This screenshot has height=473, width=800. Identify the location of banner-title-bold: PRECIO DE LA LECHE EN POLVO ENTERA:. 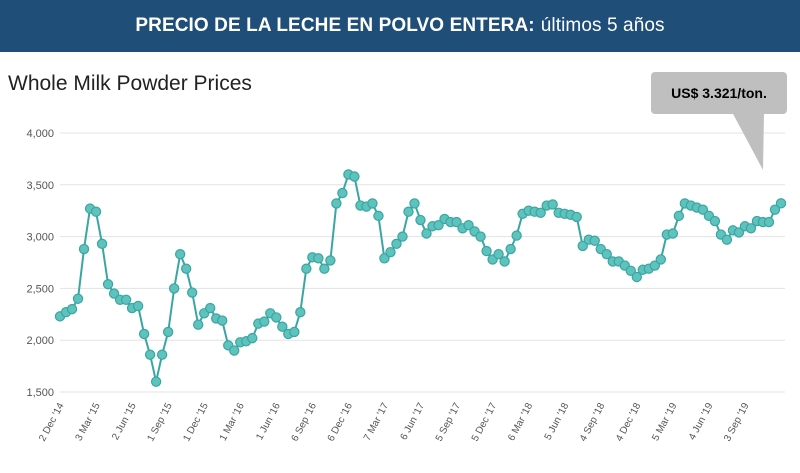
(335, 25).